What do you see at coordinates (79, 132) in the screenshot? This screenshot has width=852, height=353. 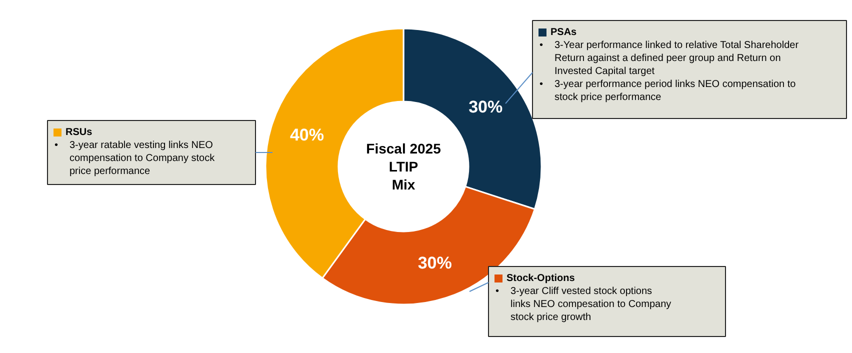 I see `legend-label: RSUs` at bounding box center [79, 132].